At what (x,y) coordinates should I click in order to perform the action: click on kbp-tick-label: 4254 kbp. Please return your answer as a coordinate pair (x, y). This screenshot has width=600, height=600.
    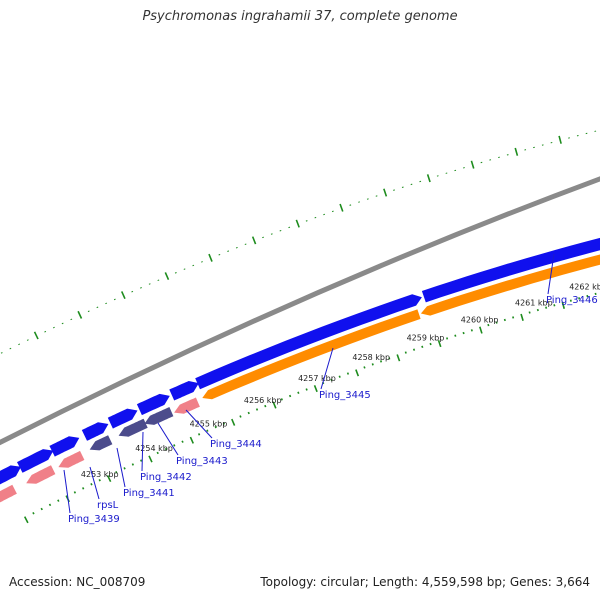
    Looking at the image, I should click on (154, 448).